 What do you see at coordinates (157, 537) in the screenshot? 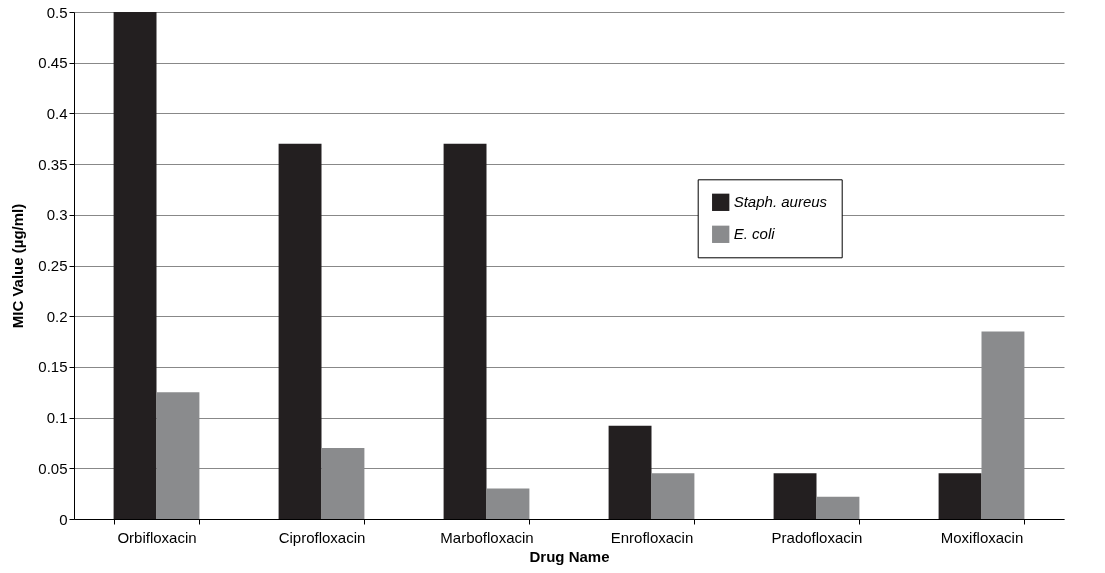
I see `x-tick-label: Orbifloxacin` at bounding box center [157, 537].